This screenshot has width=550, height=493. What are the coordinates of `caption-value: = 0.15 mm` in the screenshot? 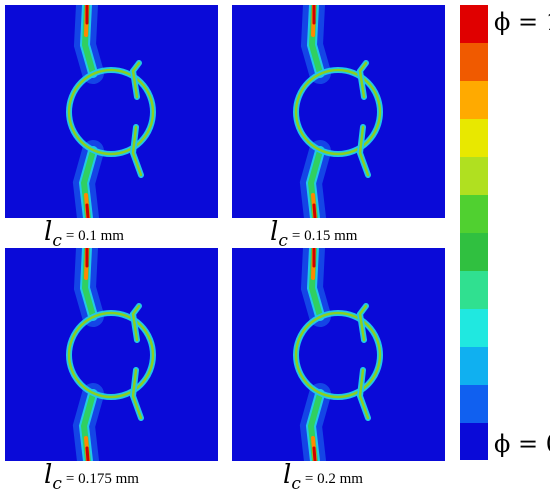 It's located at (325, 236).